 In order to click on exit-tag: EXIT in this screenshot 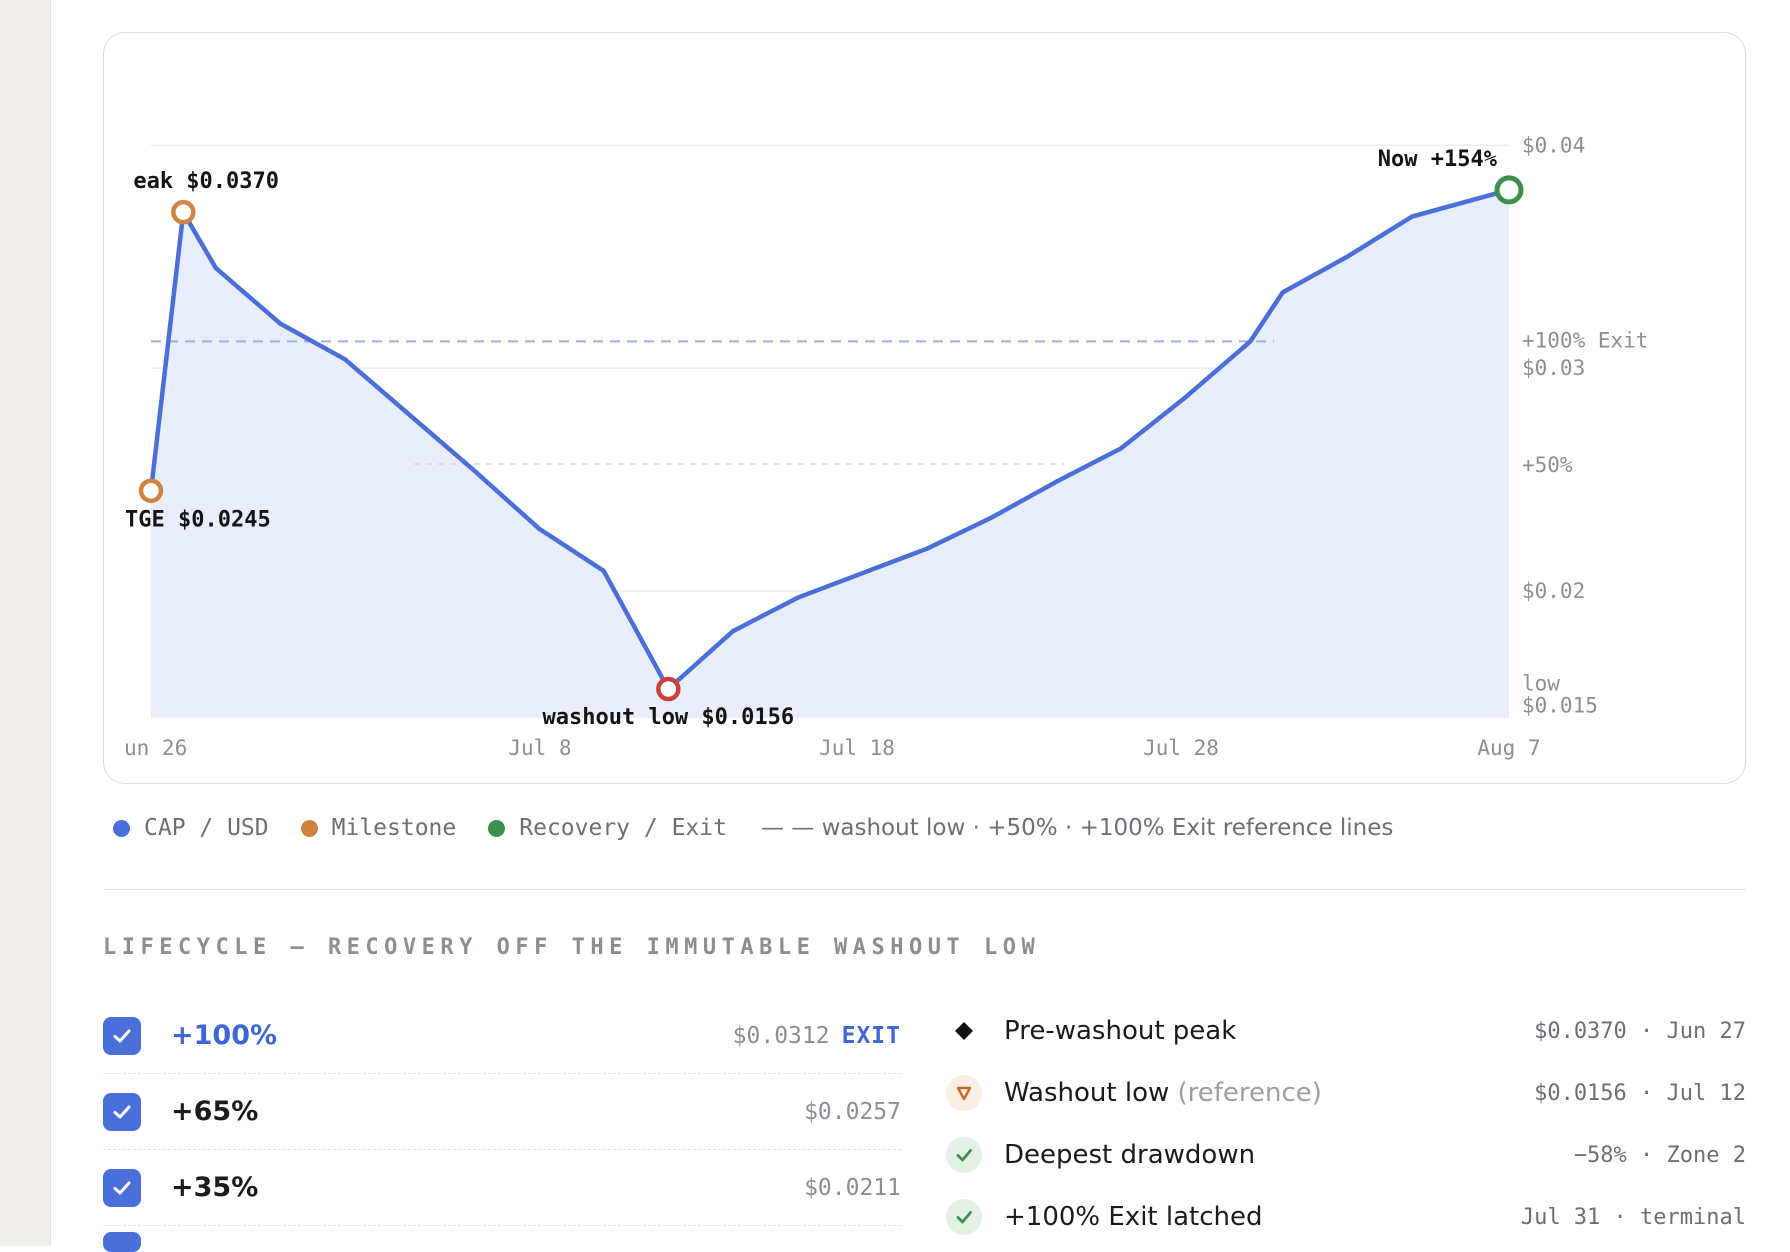, I will do `click(871, 1035)`.